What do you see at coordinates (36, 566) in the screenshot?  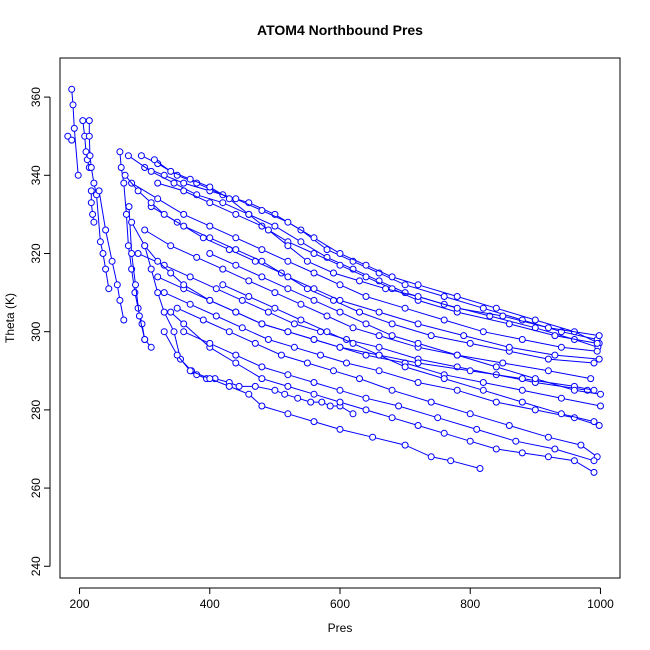 I see `y-tick-label: 240` at bounding box center [36, 566].